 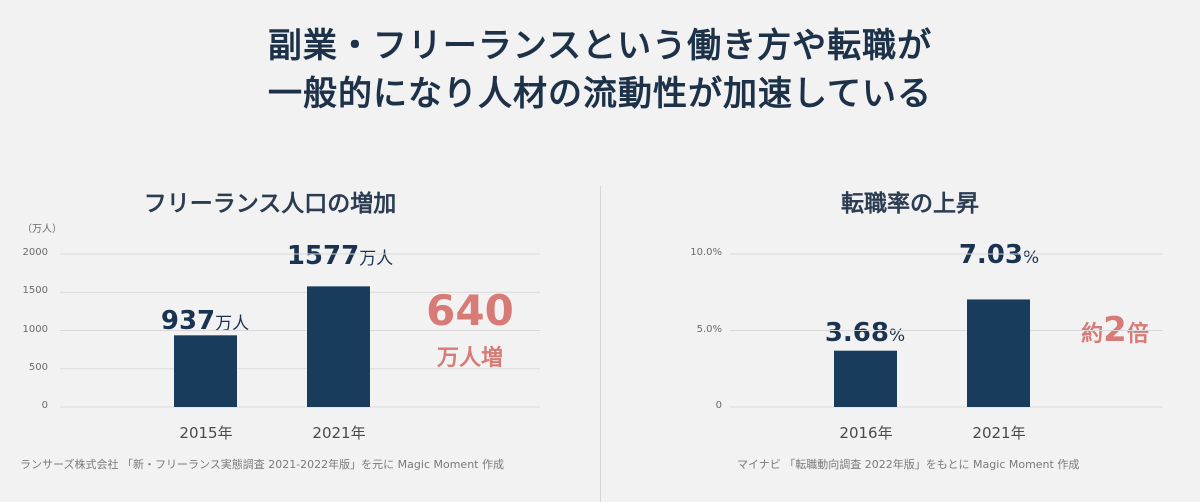 What do you see at coordinates (1137, 334) in the screenshot?
I see `multiplier-suffix: 倍` at bounding box center [1137, 334].